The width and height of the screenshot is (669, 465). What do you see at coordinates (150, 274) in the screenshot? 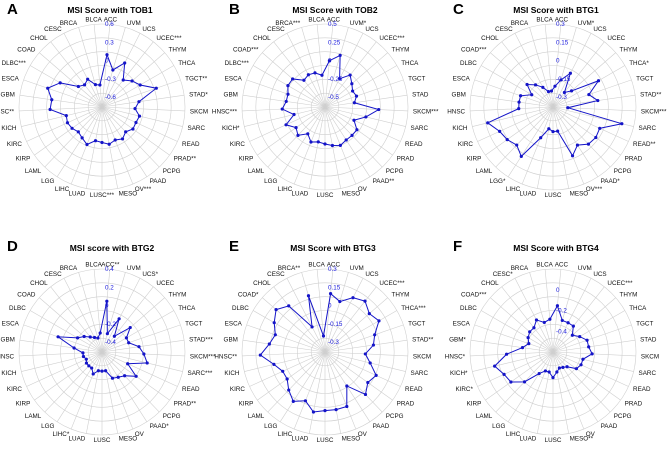
I see `category-label: UCS*` at bounding box center [150, 274].